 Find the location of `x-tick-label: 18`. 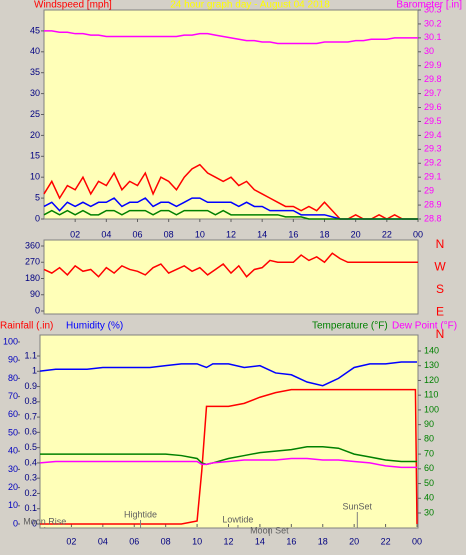

x-tick-label: 18 is located at coordinates (323, 541).